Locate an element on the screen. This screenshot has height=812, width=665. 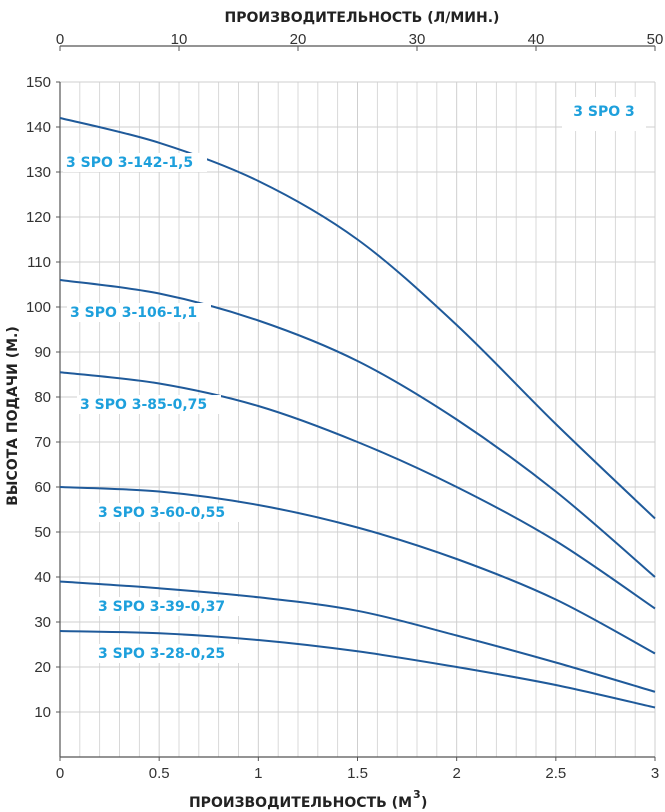
x-top-tick-label: 30 is located at coordinates (417, 39).